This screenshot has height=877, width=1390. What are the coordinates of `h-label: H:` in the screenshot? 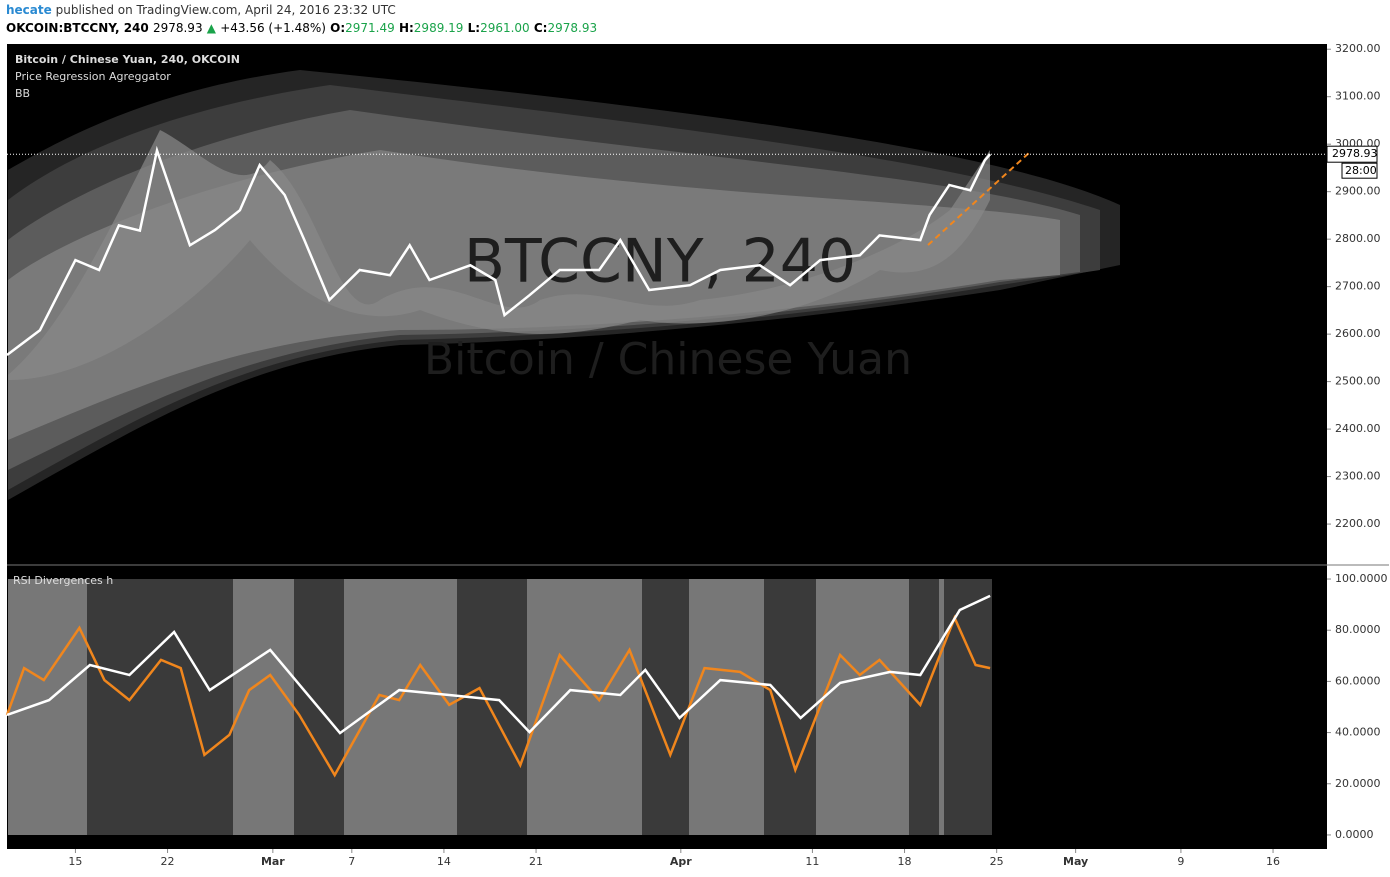 It's located at (406, 28).